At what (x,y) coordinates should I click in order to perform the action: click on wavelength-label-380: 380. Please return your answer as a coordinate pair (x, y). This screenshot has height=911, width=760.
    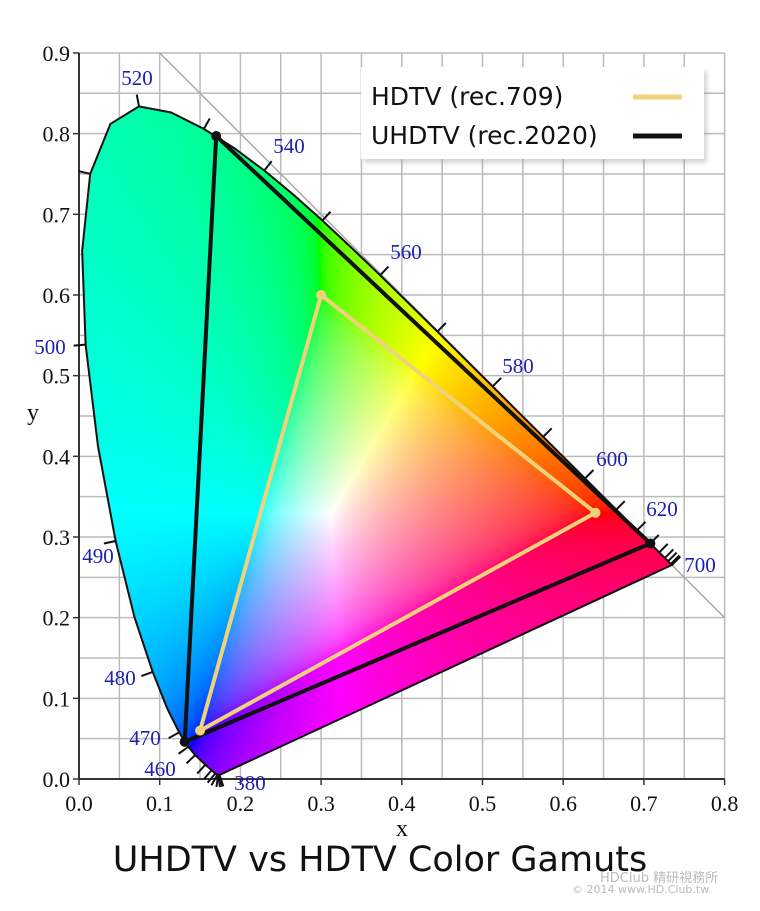
    Looking at the image, I should click on (250, 783).